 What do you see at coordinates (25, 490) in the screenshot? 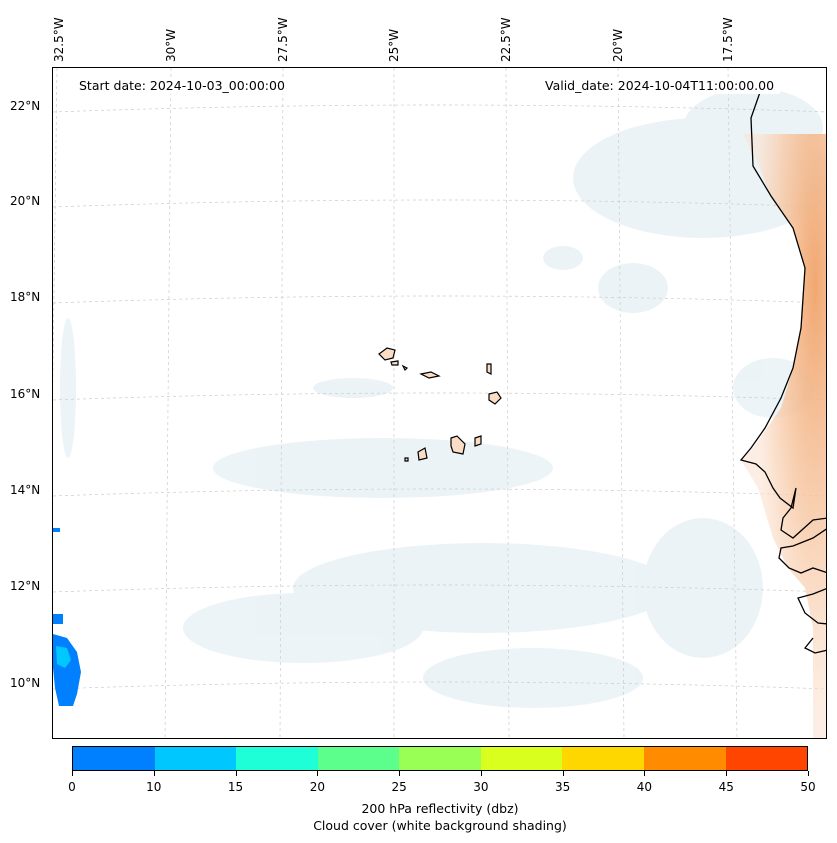
I see `latitude-label: 14°N` at bounding box center [25, 490].